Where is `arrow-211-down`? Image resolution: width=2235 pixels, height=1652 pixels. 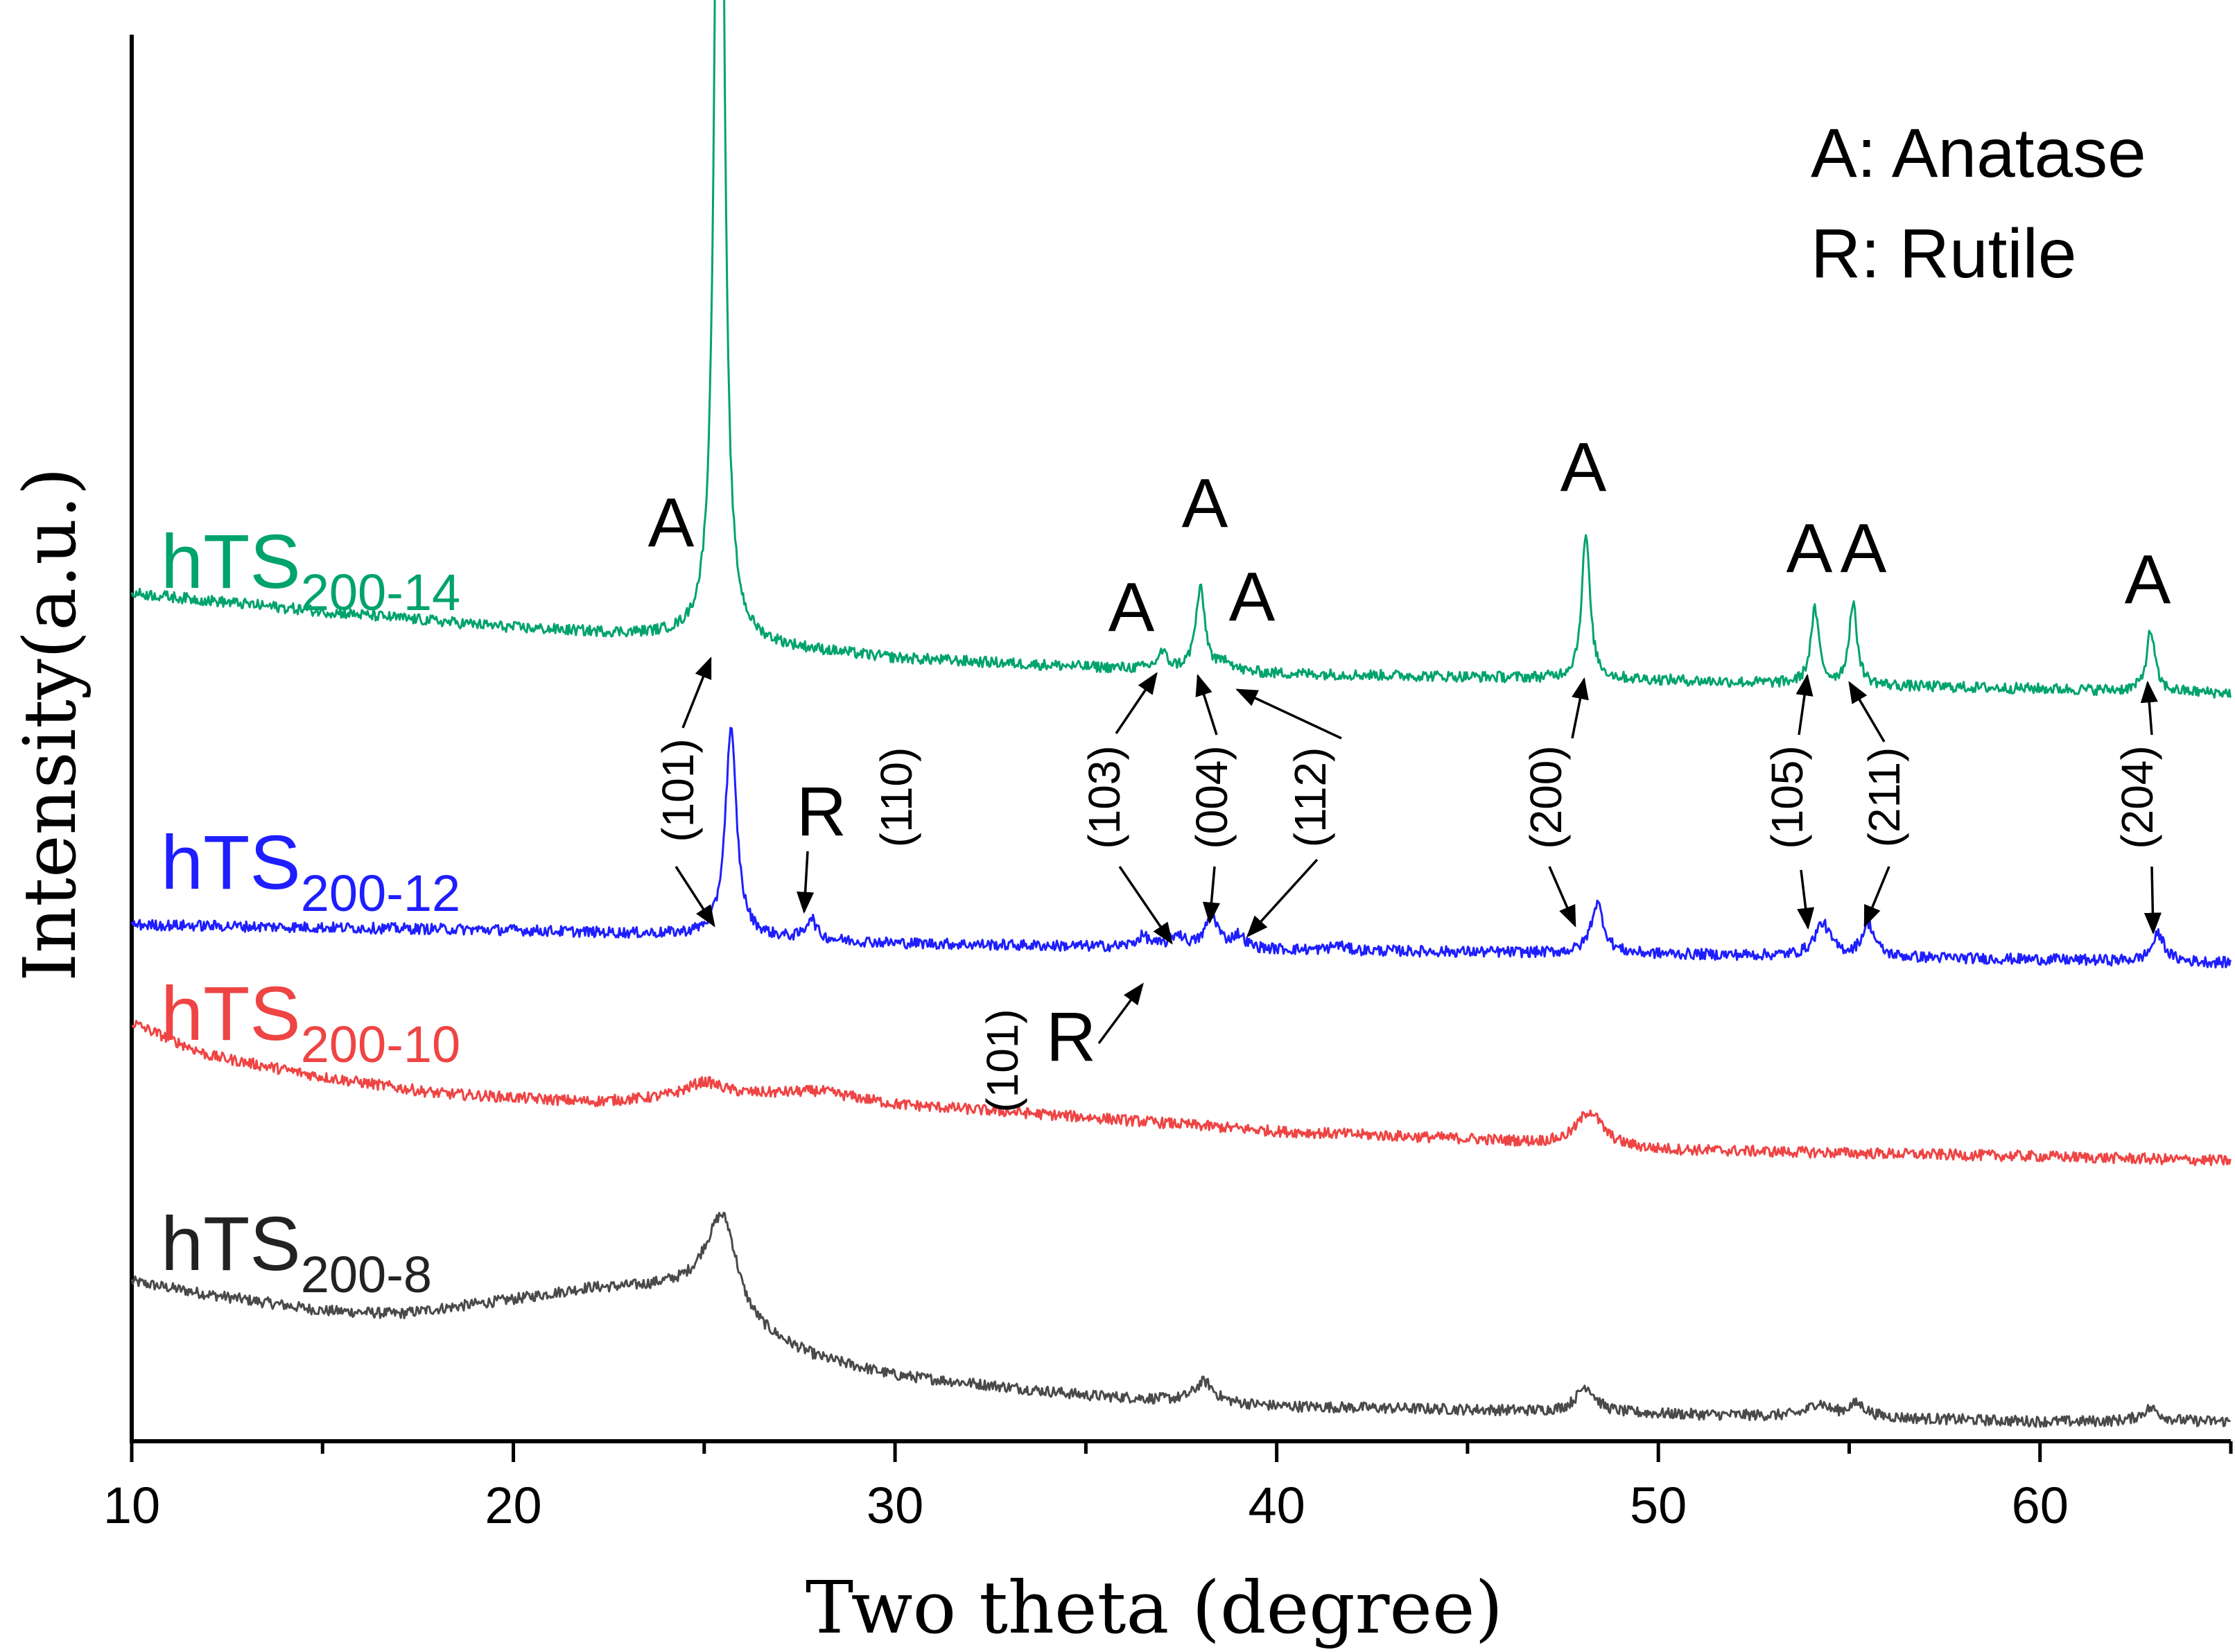 arrow-211-down is located at coordinates (1876, 897).